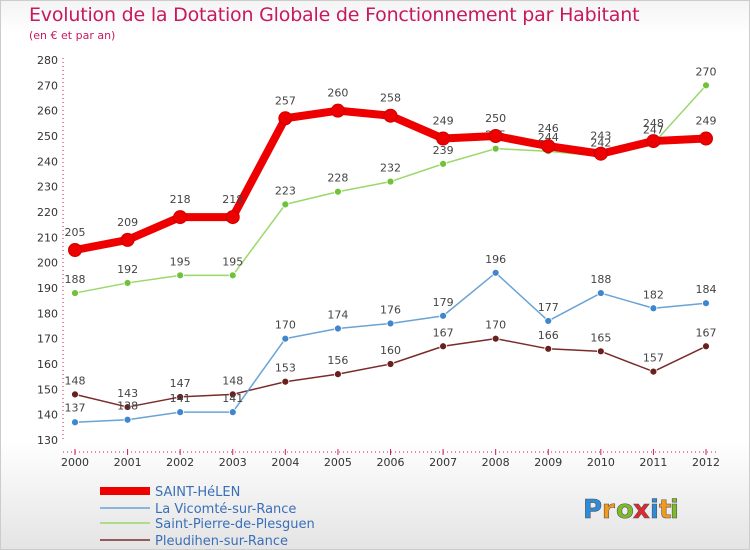 Image resolution: width=750 pixels, height=550 pixels. I want to click on data-label: 137, so click(75, 407).